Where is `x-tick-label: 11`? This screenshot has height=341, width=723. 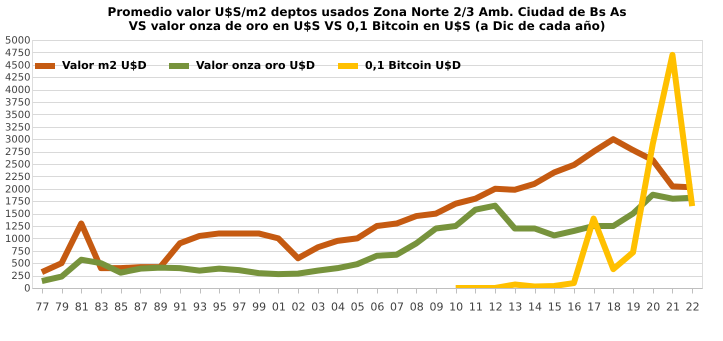 x-tick-label: 11 is located at coordinates (475, 307).